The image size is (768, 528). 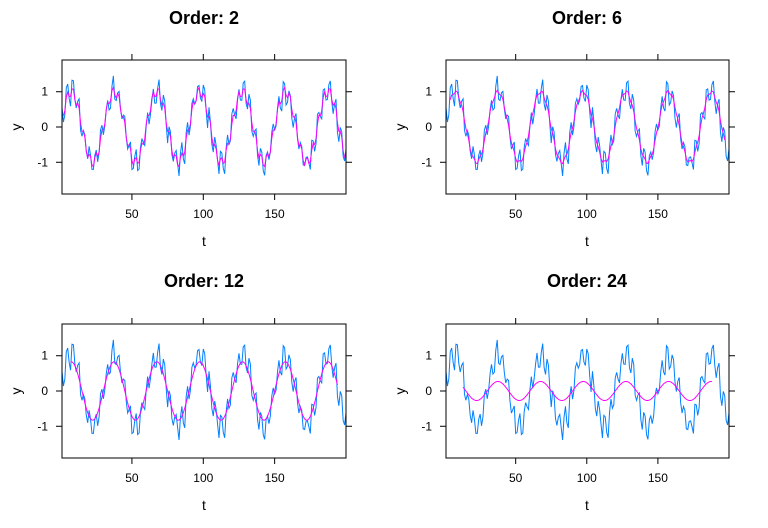 I want to click on panel-title: Order: 6, so click(x=587, y=18).